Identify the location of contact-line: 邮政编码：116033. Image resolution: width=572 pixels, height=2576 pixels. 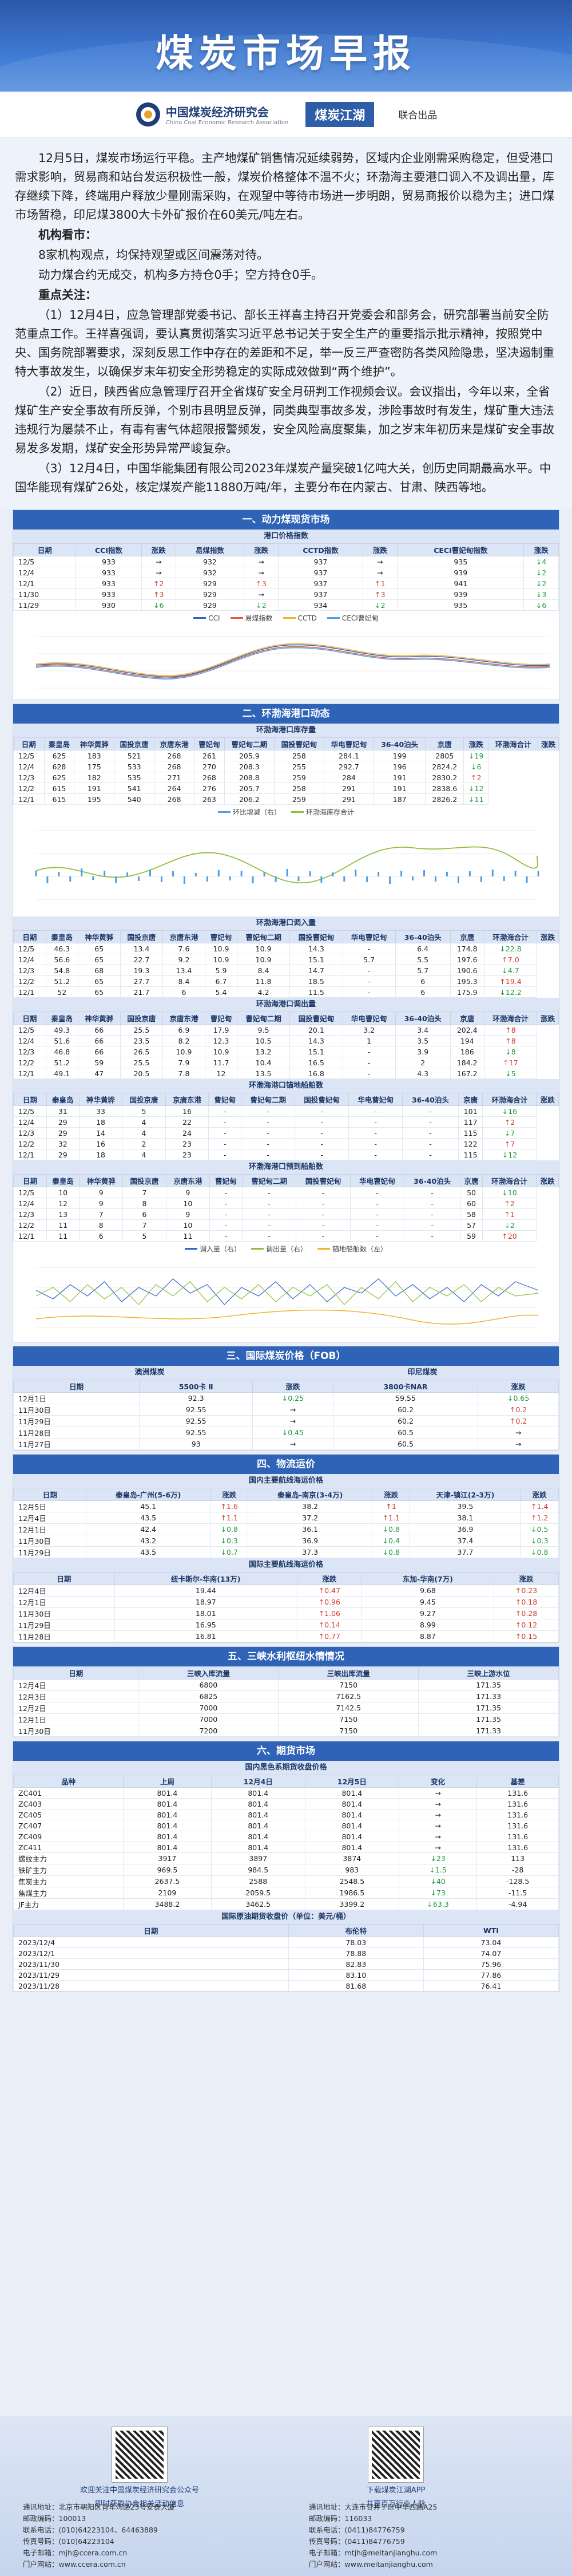
(340, 2518).